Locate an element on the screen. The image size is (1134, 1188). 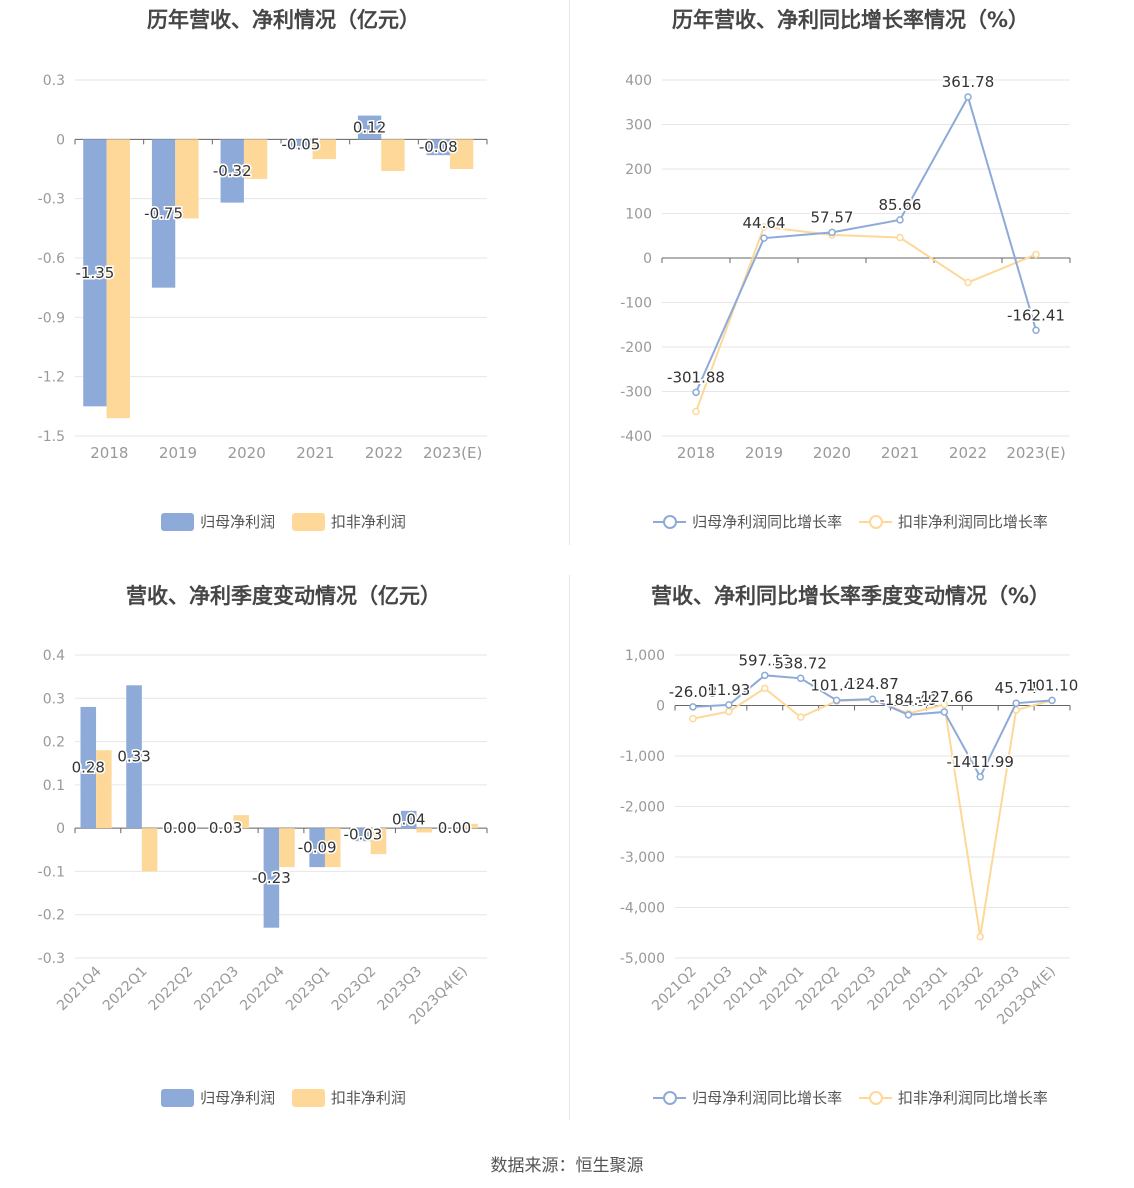
data-label: 44.64 is located at coordinates (764, 223).